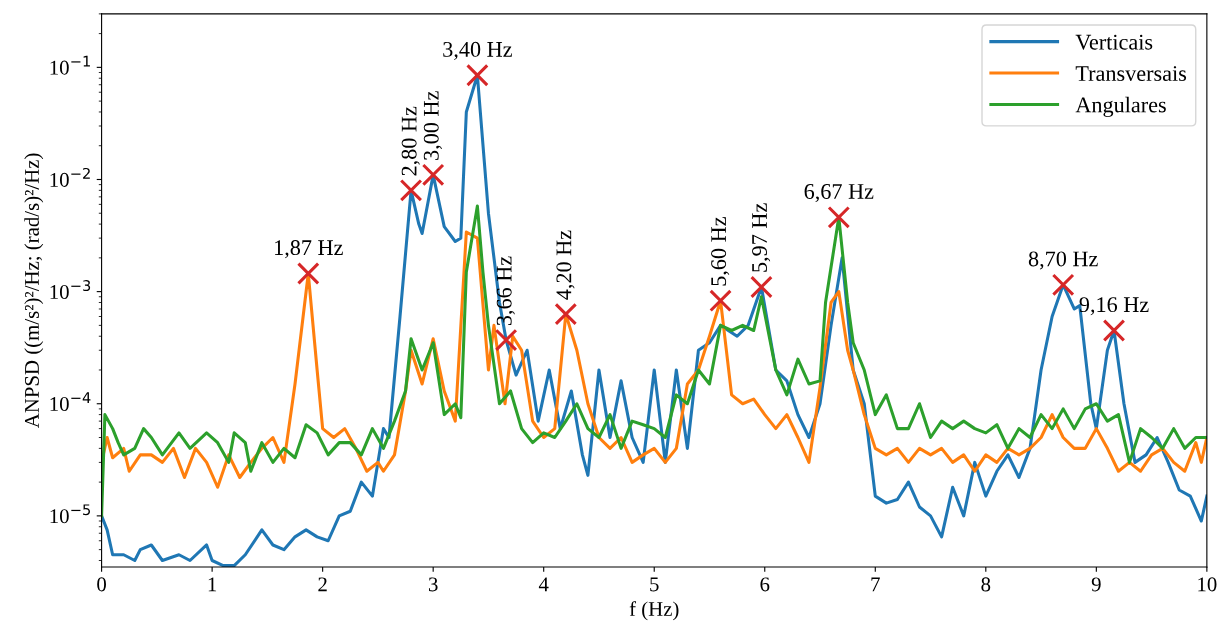 The height and width of the screenshot is (630, 1224). Describe the element at coordinates (433, 584) in the screenshot. I see `x-tick-label: 3` at that location.